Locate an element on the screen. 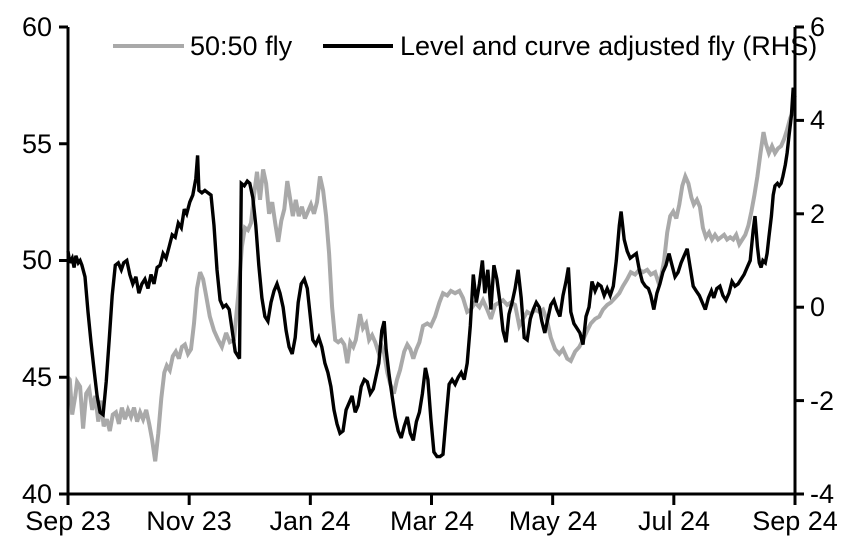 This screenshot has height=551, width=852. x-axis-tick-label: Jan 24 is located at coordinates (310, 521).